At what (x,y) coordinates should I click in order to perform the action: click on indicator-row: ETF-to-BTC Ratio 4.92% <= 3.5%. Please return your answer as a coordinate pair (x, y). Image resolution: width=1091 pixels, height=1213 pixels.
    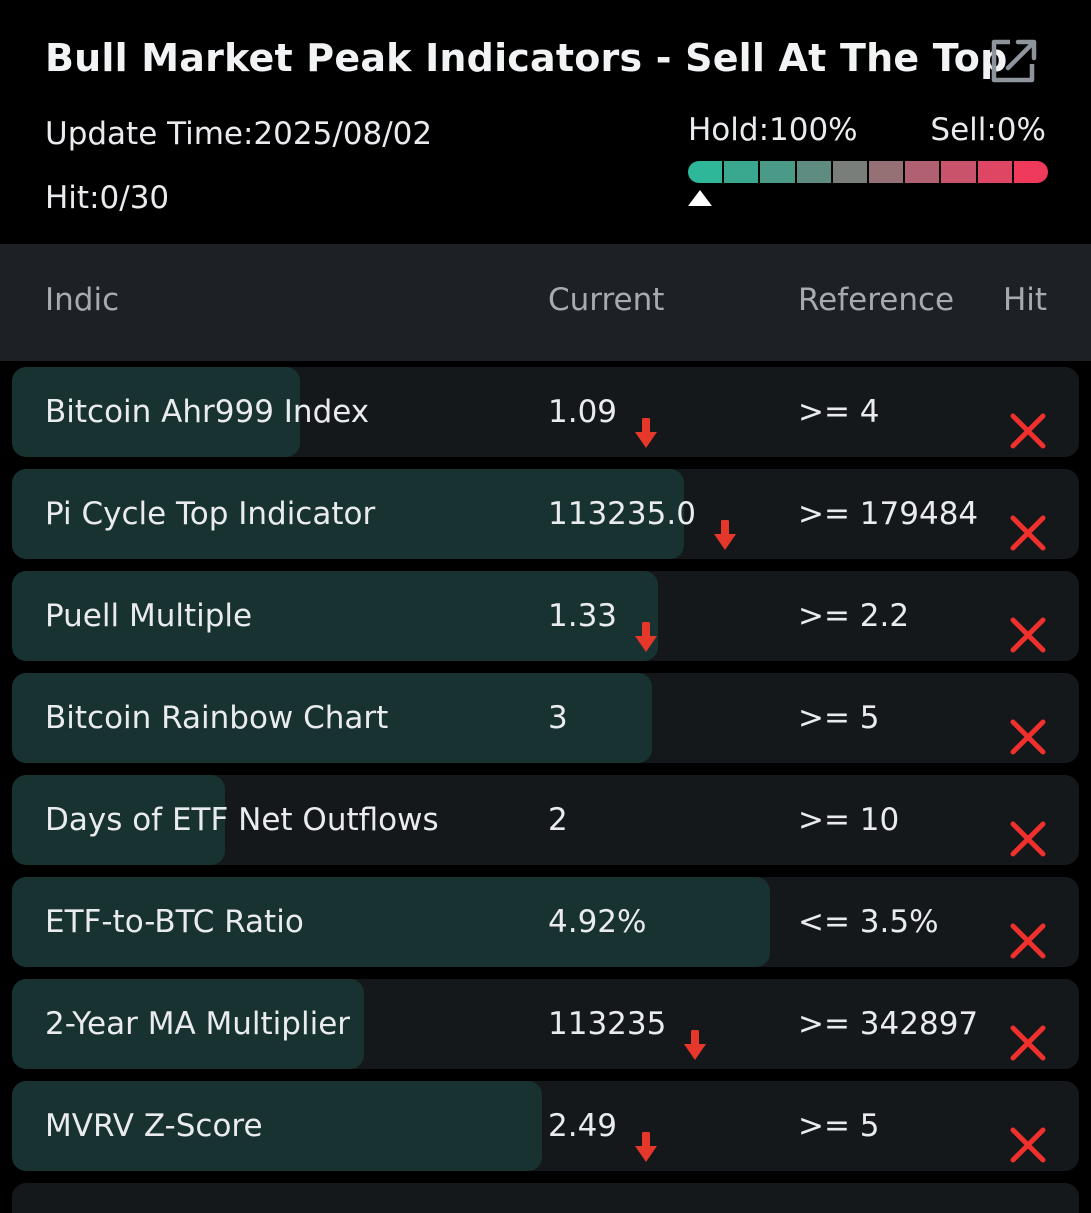
    Looking at the image, I should click on (545, 922).